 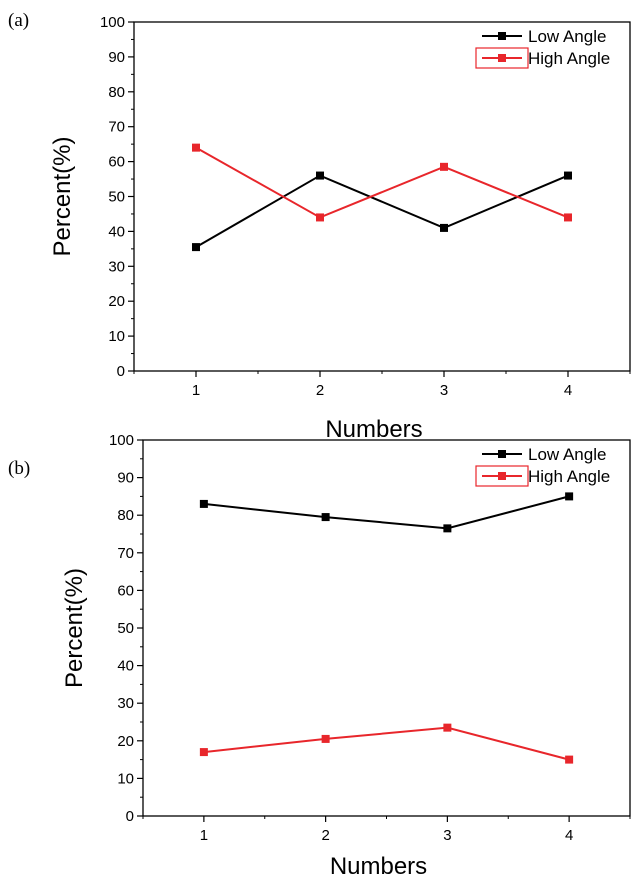 I want to click on panel-label: (b), so click(x=19, y=468).